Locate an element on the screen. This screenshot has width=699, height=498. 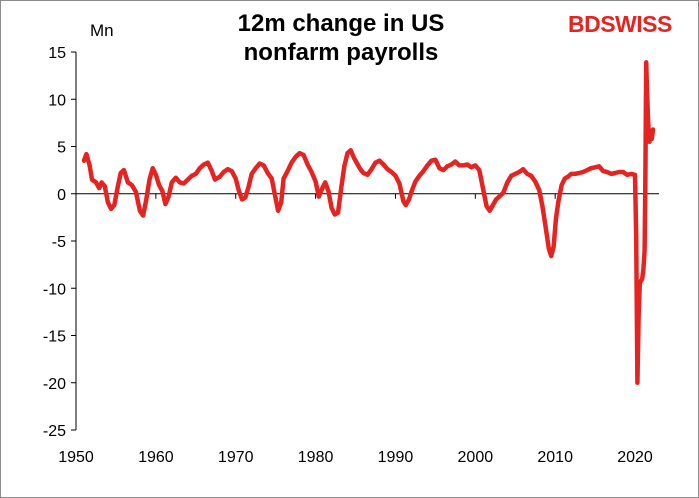
y-tick-label: 15 is located at coordinates (57, 53).